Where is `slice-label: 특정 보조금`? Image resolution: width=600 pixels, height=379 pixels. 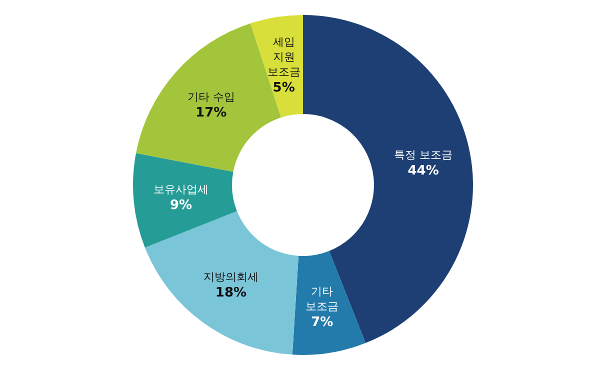 slice-label: 특정 보조금 is located at coordinates (423, 155).